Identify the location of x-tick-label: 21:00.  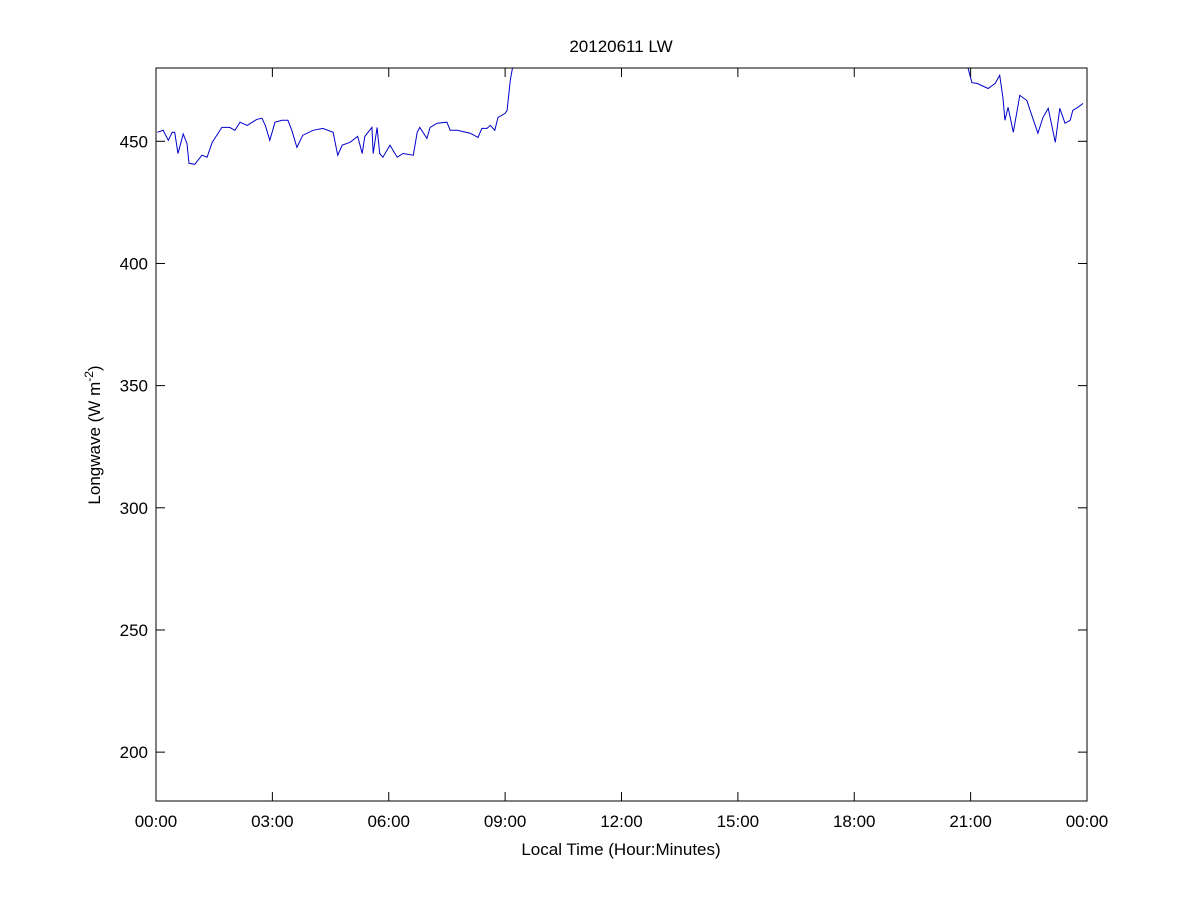
(970, 821).